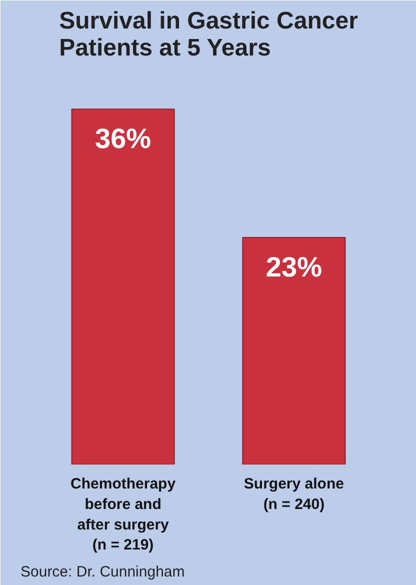  Describe the element at coordinates (123, 138) in the screenshot. I see `data-label: 36%` at that location.